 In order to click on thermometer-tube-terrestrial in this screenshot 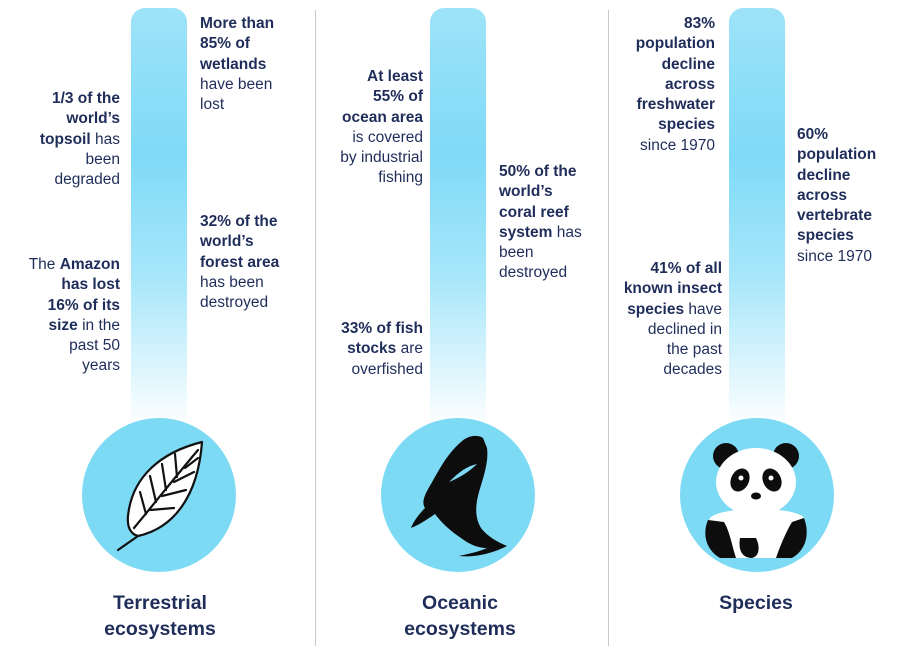, I will do `click(159, 218)`.